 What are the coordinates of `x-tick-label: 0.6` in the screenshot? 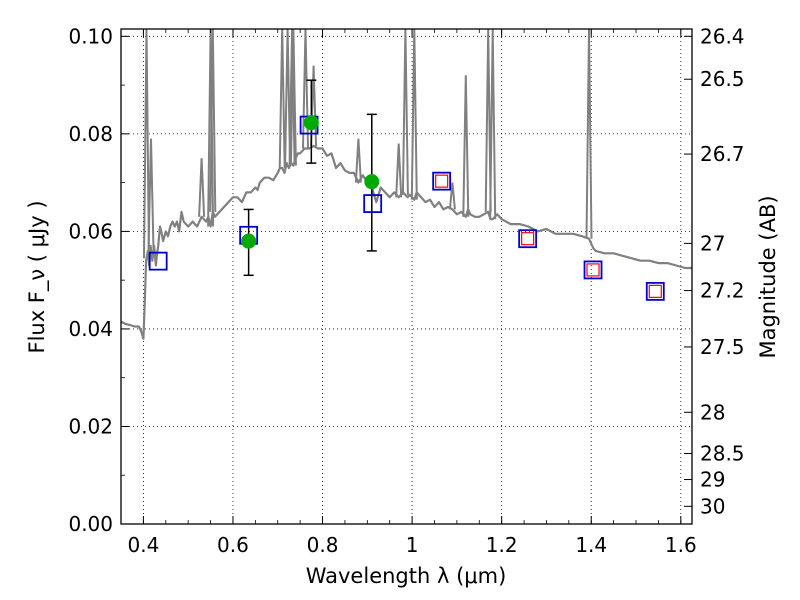 It's located at (233, 545).